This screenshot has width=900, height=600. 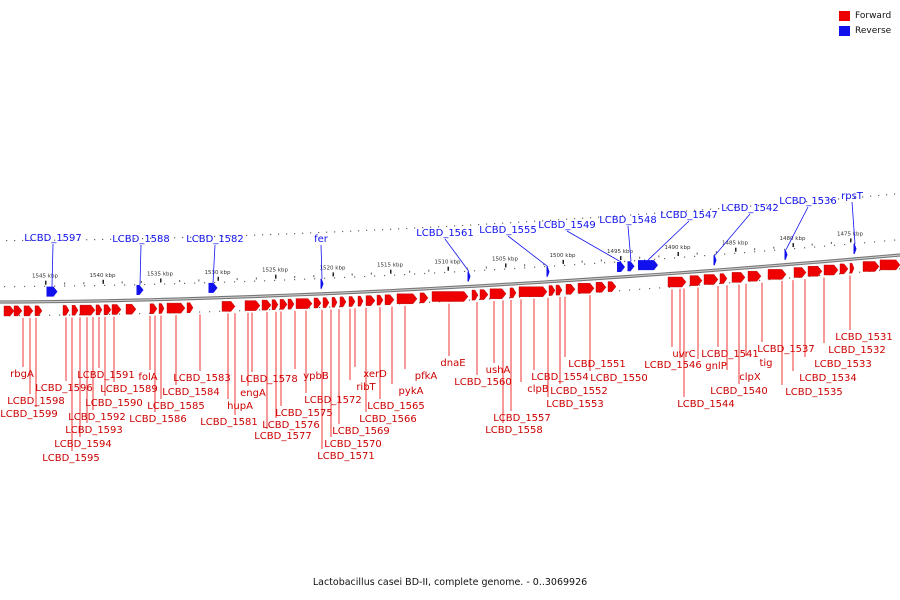 I want to click on forward-gene-label: LCBD_1571, so click(x=346, y=456).